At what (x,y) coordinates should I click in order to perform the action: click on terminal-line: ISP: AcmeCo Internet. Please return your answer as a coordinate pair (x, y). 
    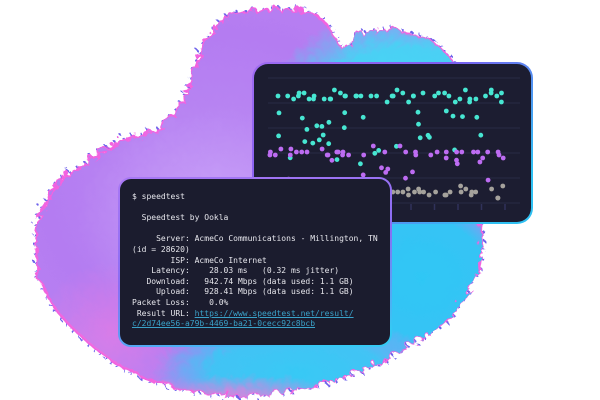
    Looking at the image, I should click on (261, 261).